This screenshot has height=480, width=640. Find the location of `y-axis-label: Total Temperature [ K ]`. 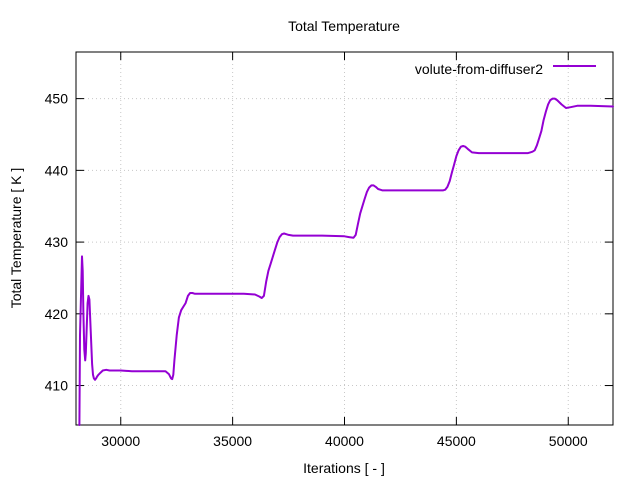

y-axis-label: Total Temperature [ K ] is located at coordinates (16, 238).